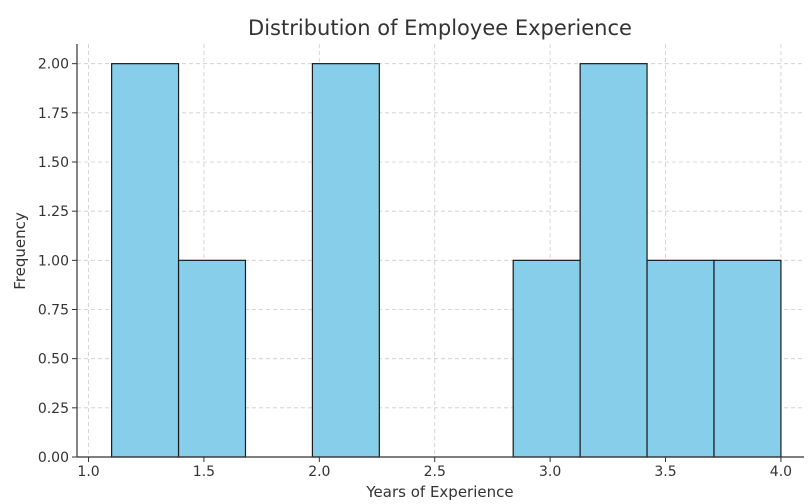  Describe the element at coordinates (53, 409) in the screenshot. I see `y-tick-label: 0.25` at that location.